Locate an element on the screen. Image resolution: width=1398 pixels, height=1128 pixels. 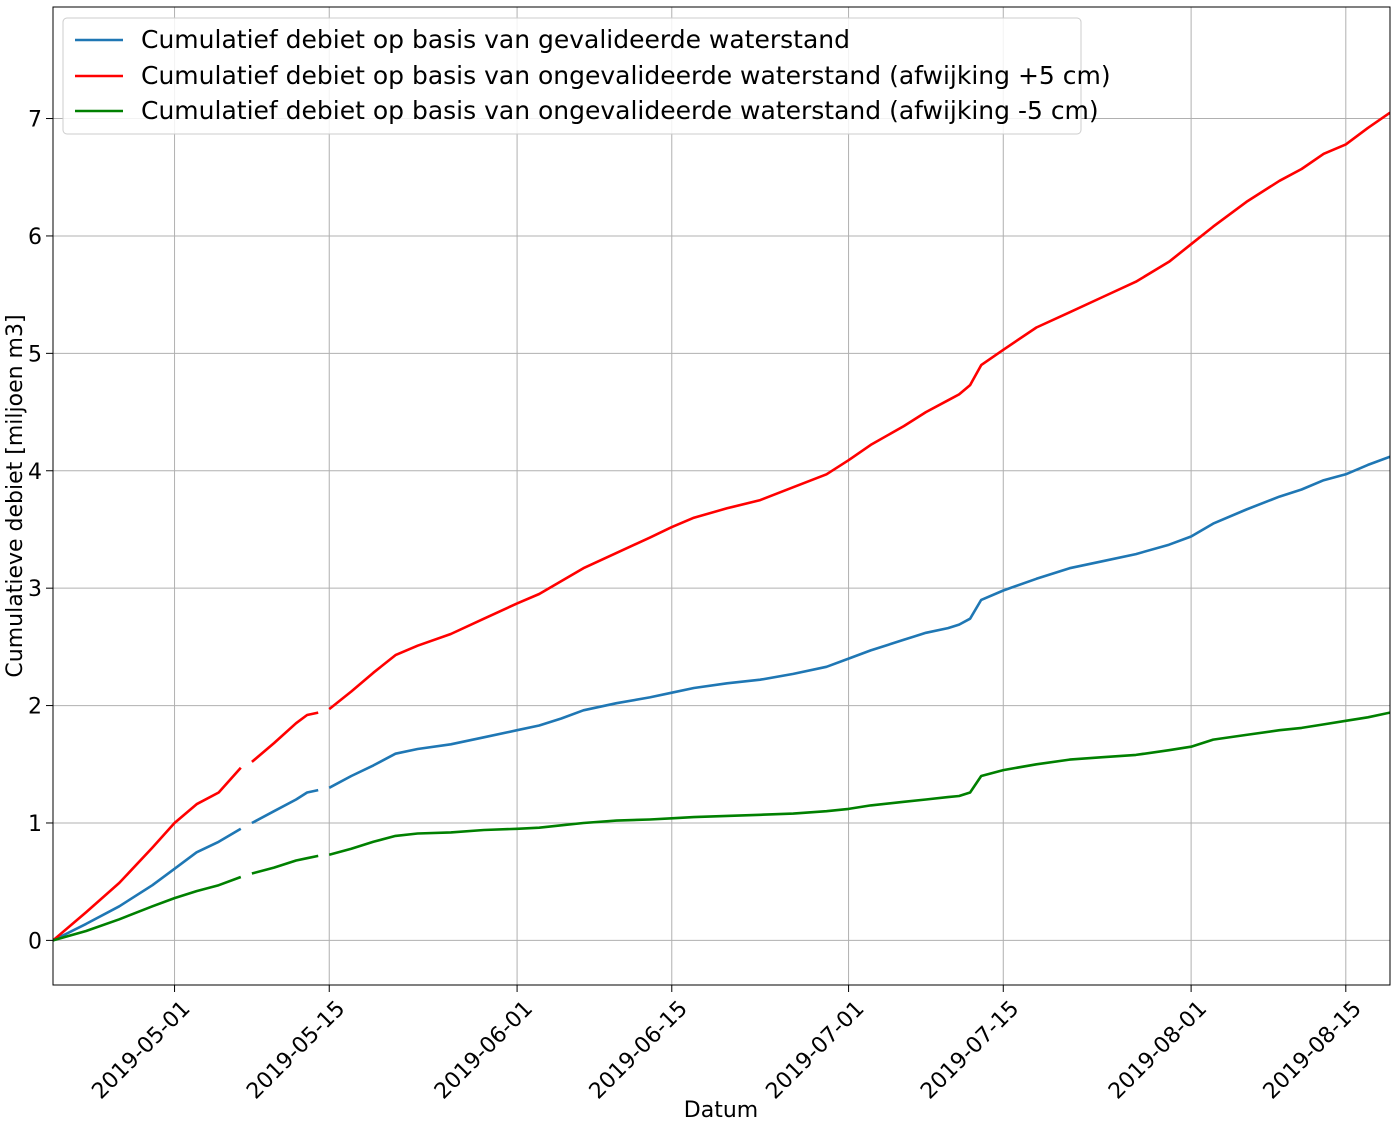
y-tick-label: 7 is located at coordinates (35, 120).